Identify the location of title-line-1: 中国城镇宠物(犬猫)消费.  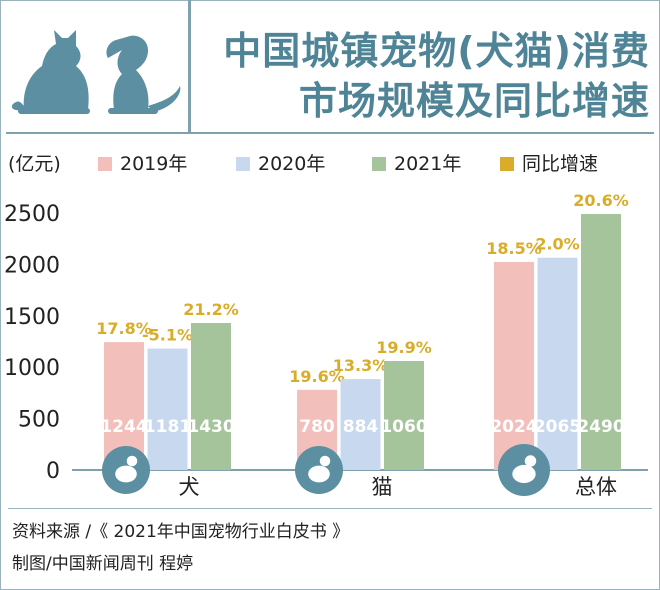
(436, 51).